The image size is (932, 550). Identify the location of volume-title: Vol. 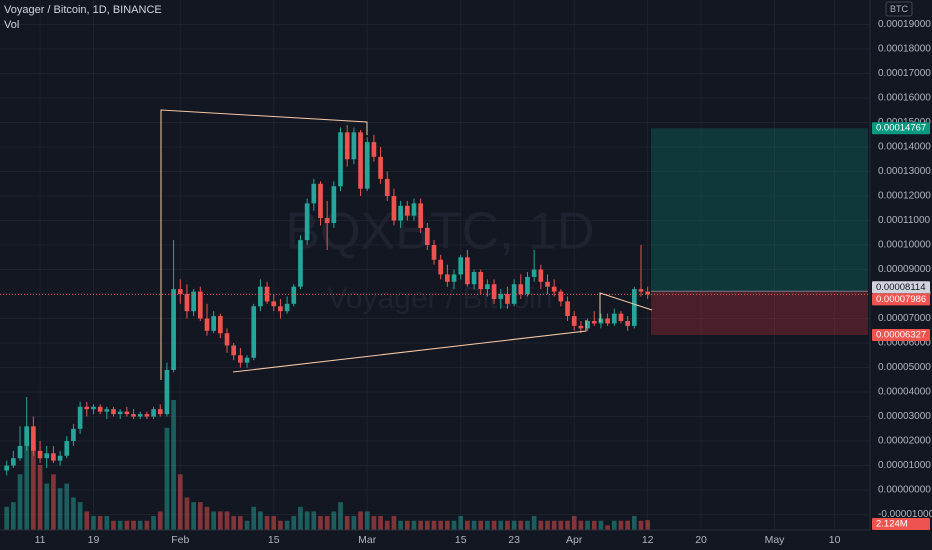
(11, 25).